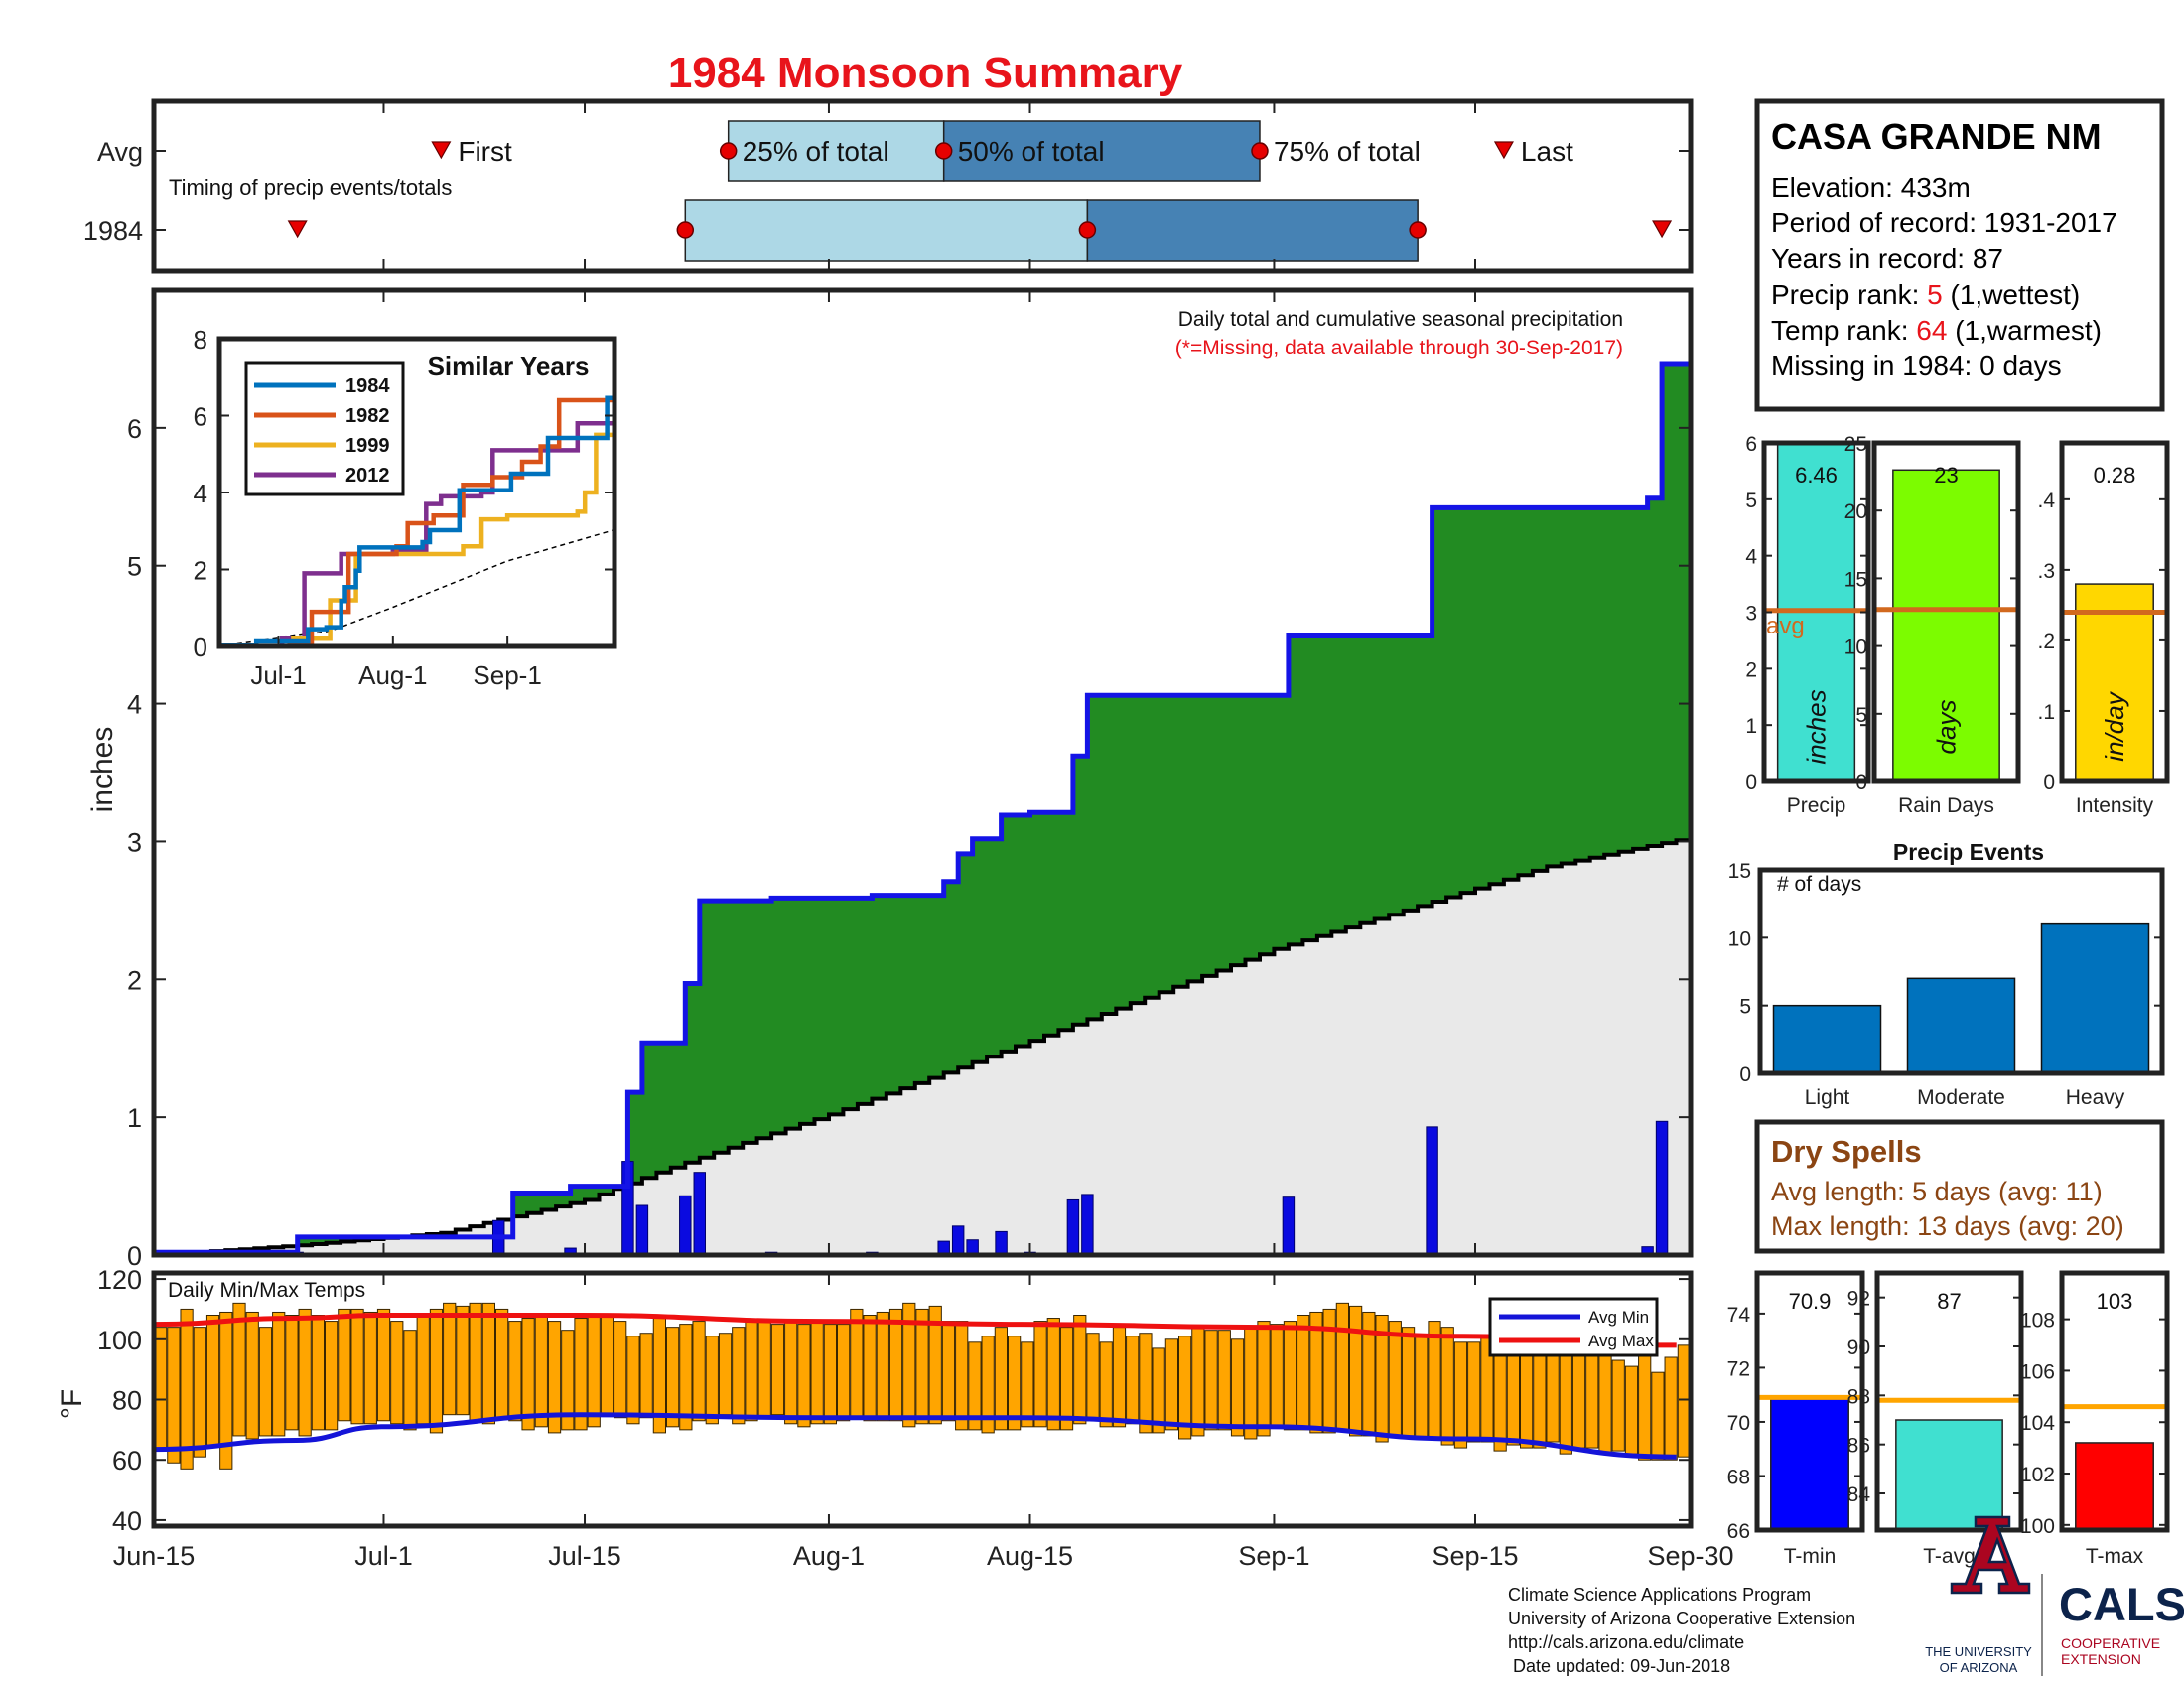 Image resolution: width=2184 pixels, height=1688 pixels. I want to click on summary-y-tick-label: 5, so click(1751, 501).